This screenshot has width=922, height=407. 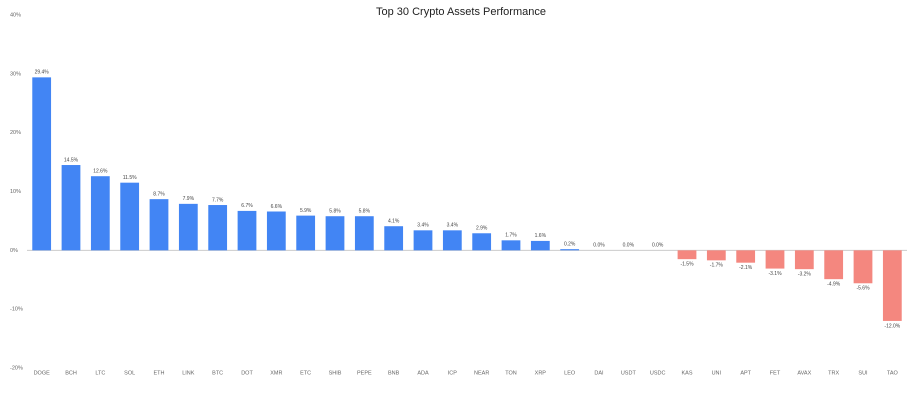 I want to click on x-tick-label: BCH, so click(x=71, y=373).